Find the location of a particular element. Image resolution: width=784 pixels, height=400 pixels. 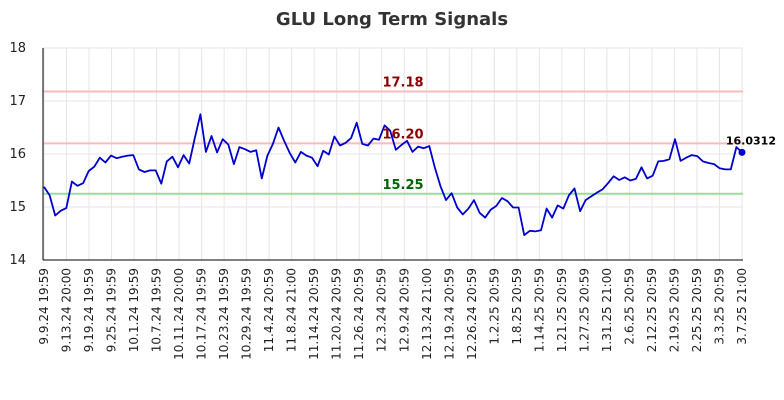

x-tick-label: 1.21.25 20:59 is located at coordinates (562, 310).